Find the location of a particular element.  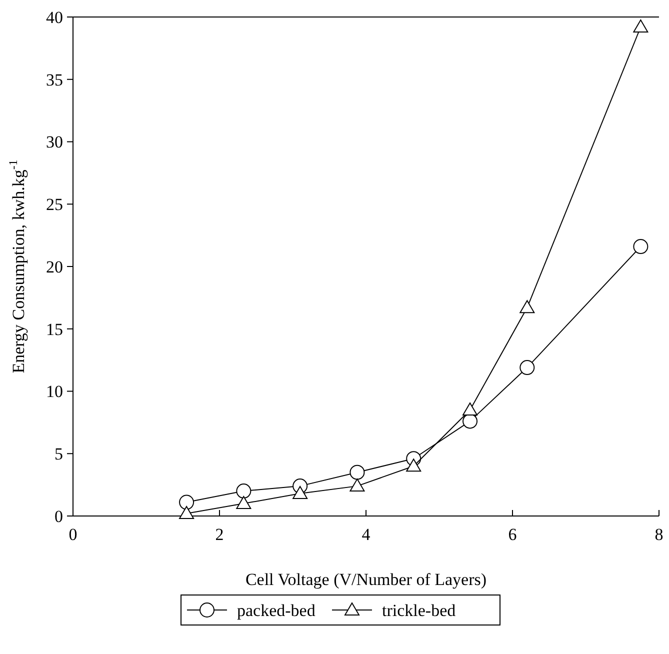

y-tick-label: 40 is located at coordinates (54, 17).